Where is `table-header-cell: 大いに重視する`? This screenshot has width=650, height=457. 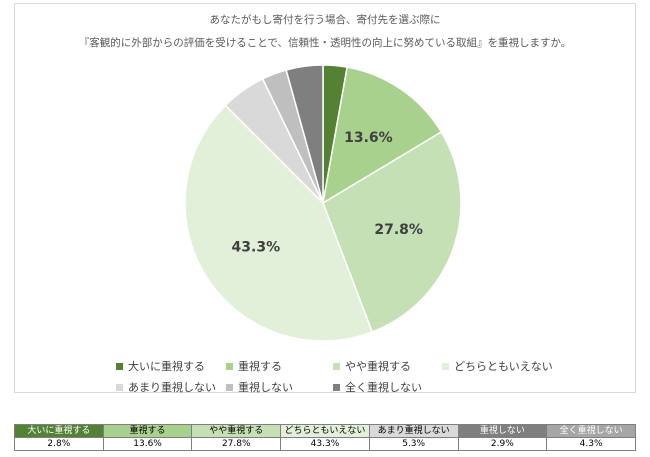
table-header-cell: 大いに重視する is located at coordinates (59, 431).